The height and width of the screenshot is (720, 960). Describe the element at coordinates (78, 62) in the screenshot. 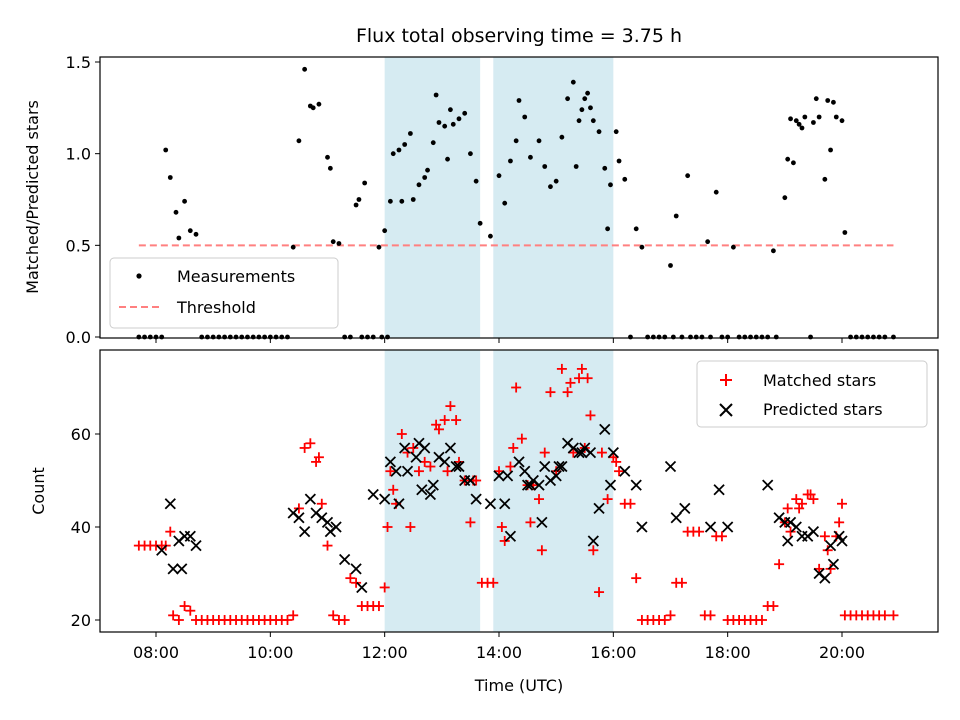

I see `top-y-tick-label: 1.5` at that location.